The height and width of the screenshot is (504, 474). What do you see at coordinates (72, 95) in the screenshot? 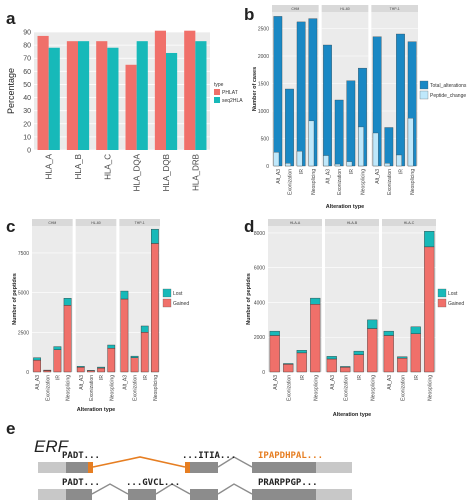
I see `bar-PHLAT-HLA_B` at bounding box center [72, 95].